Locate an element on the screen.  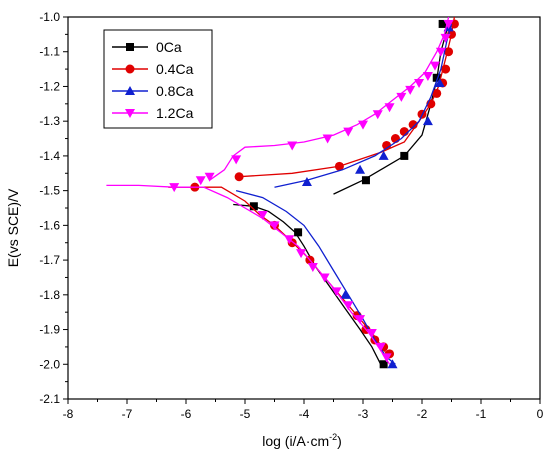
x-tick-label: -5 is located at coordinates (245, 414).